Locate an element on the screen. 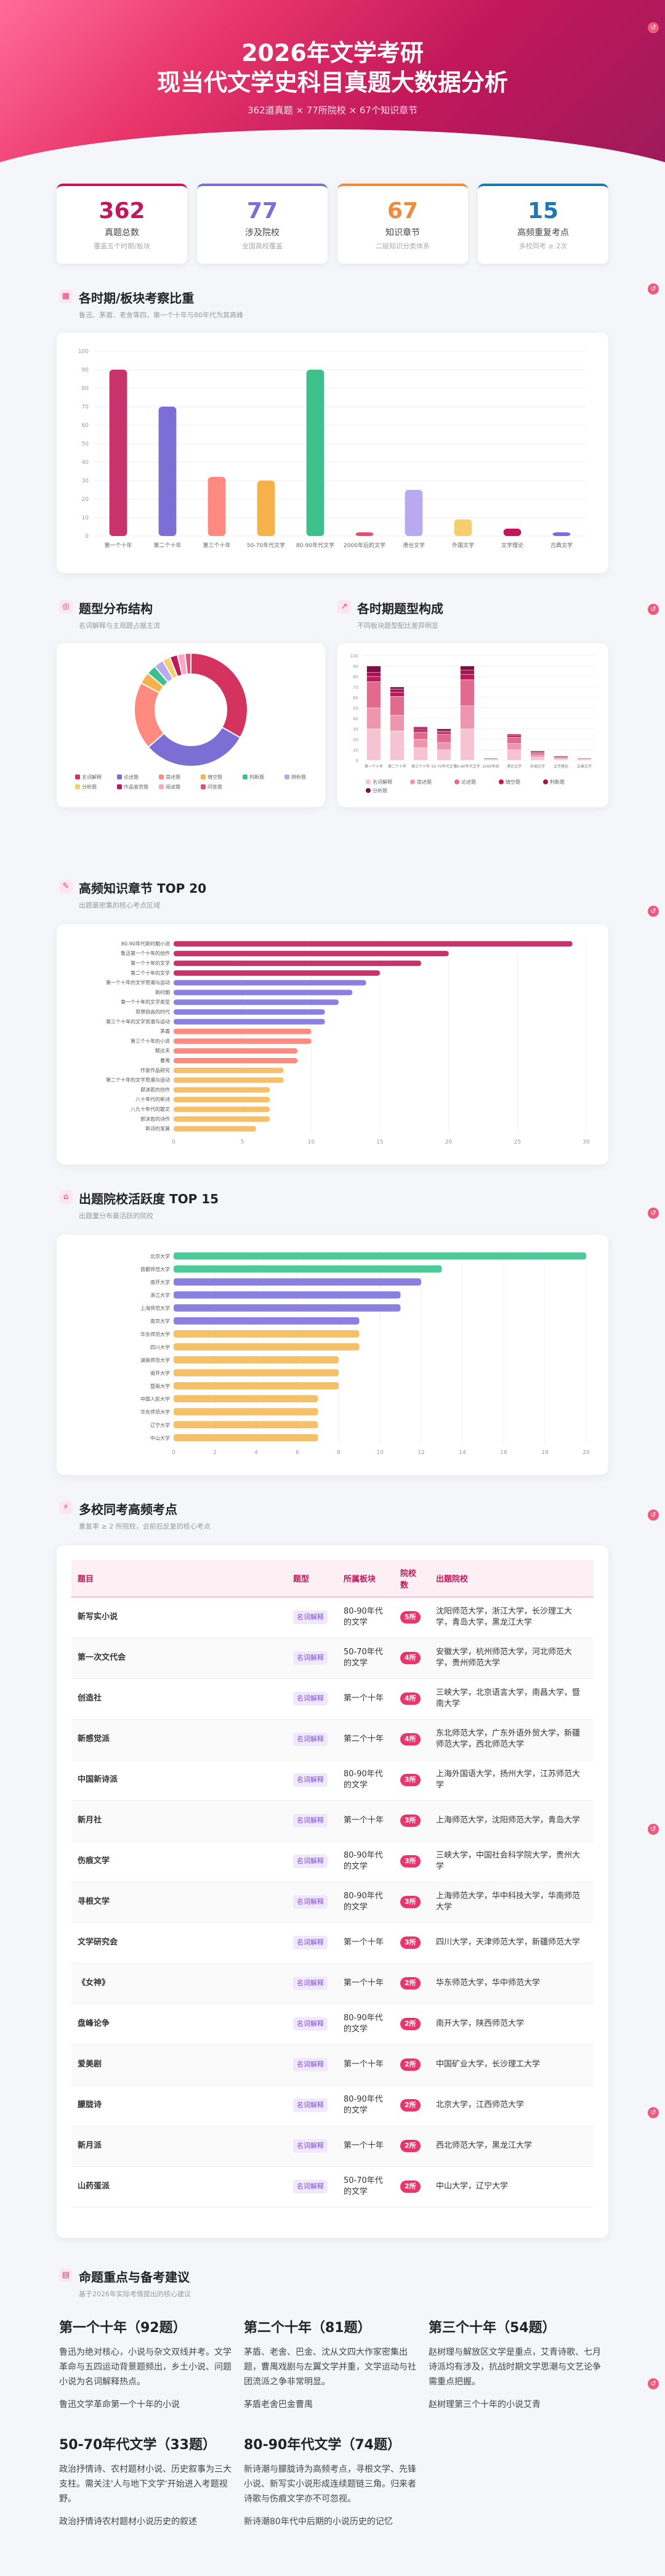 This screenshot has width=665, height=2576. y-tick-label: 湖南师范大学 is located at coordinates (155, 1360).